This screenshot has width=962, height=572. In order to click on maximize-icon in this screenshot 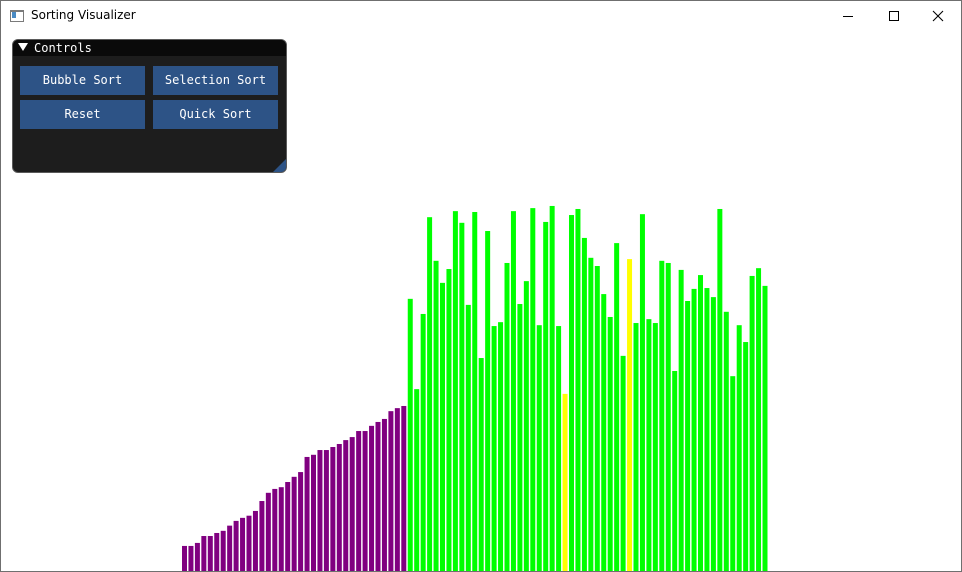, I will do `click(894, 16)`.